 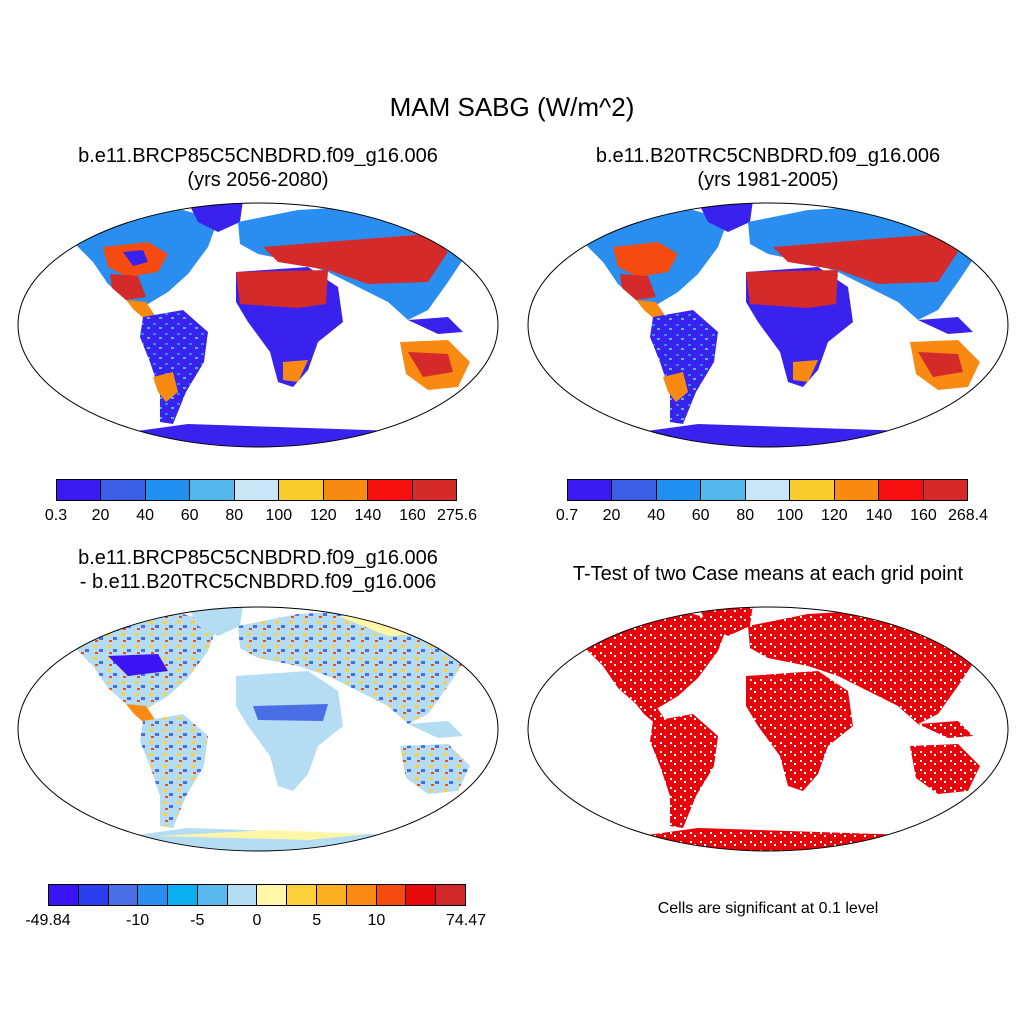 What do you see at coordinates (234, 515) in the screenshot?
I see `cb1-label: 80` at bounding box center [234, 515].